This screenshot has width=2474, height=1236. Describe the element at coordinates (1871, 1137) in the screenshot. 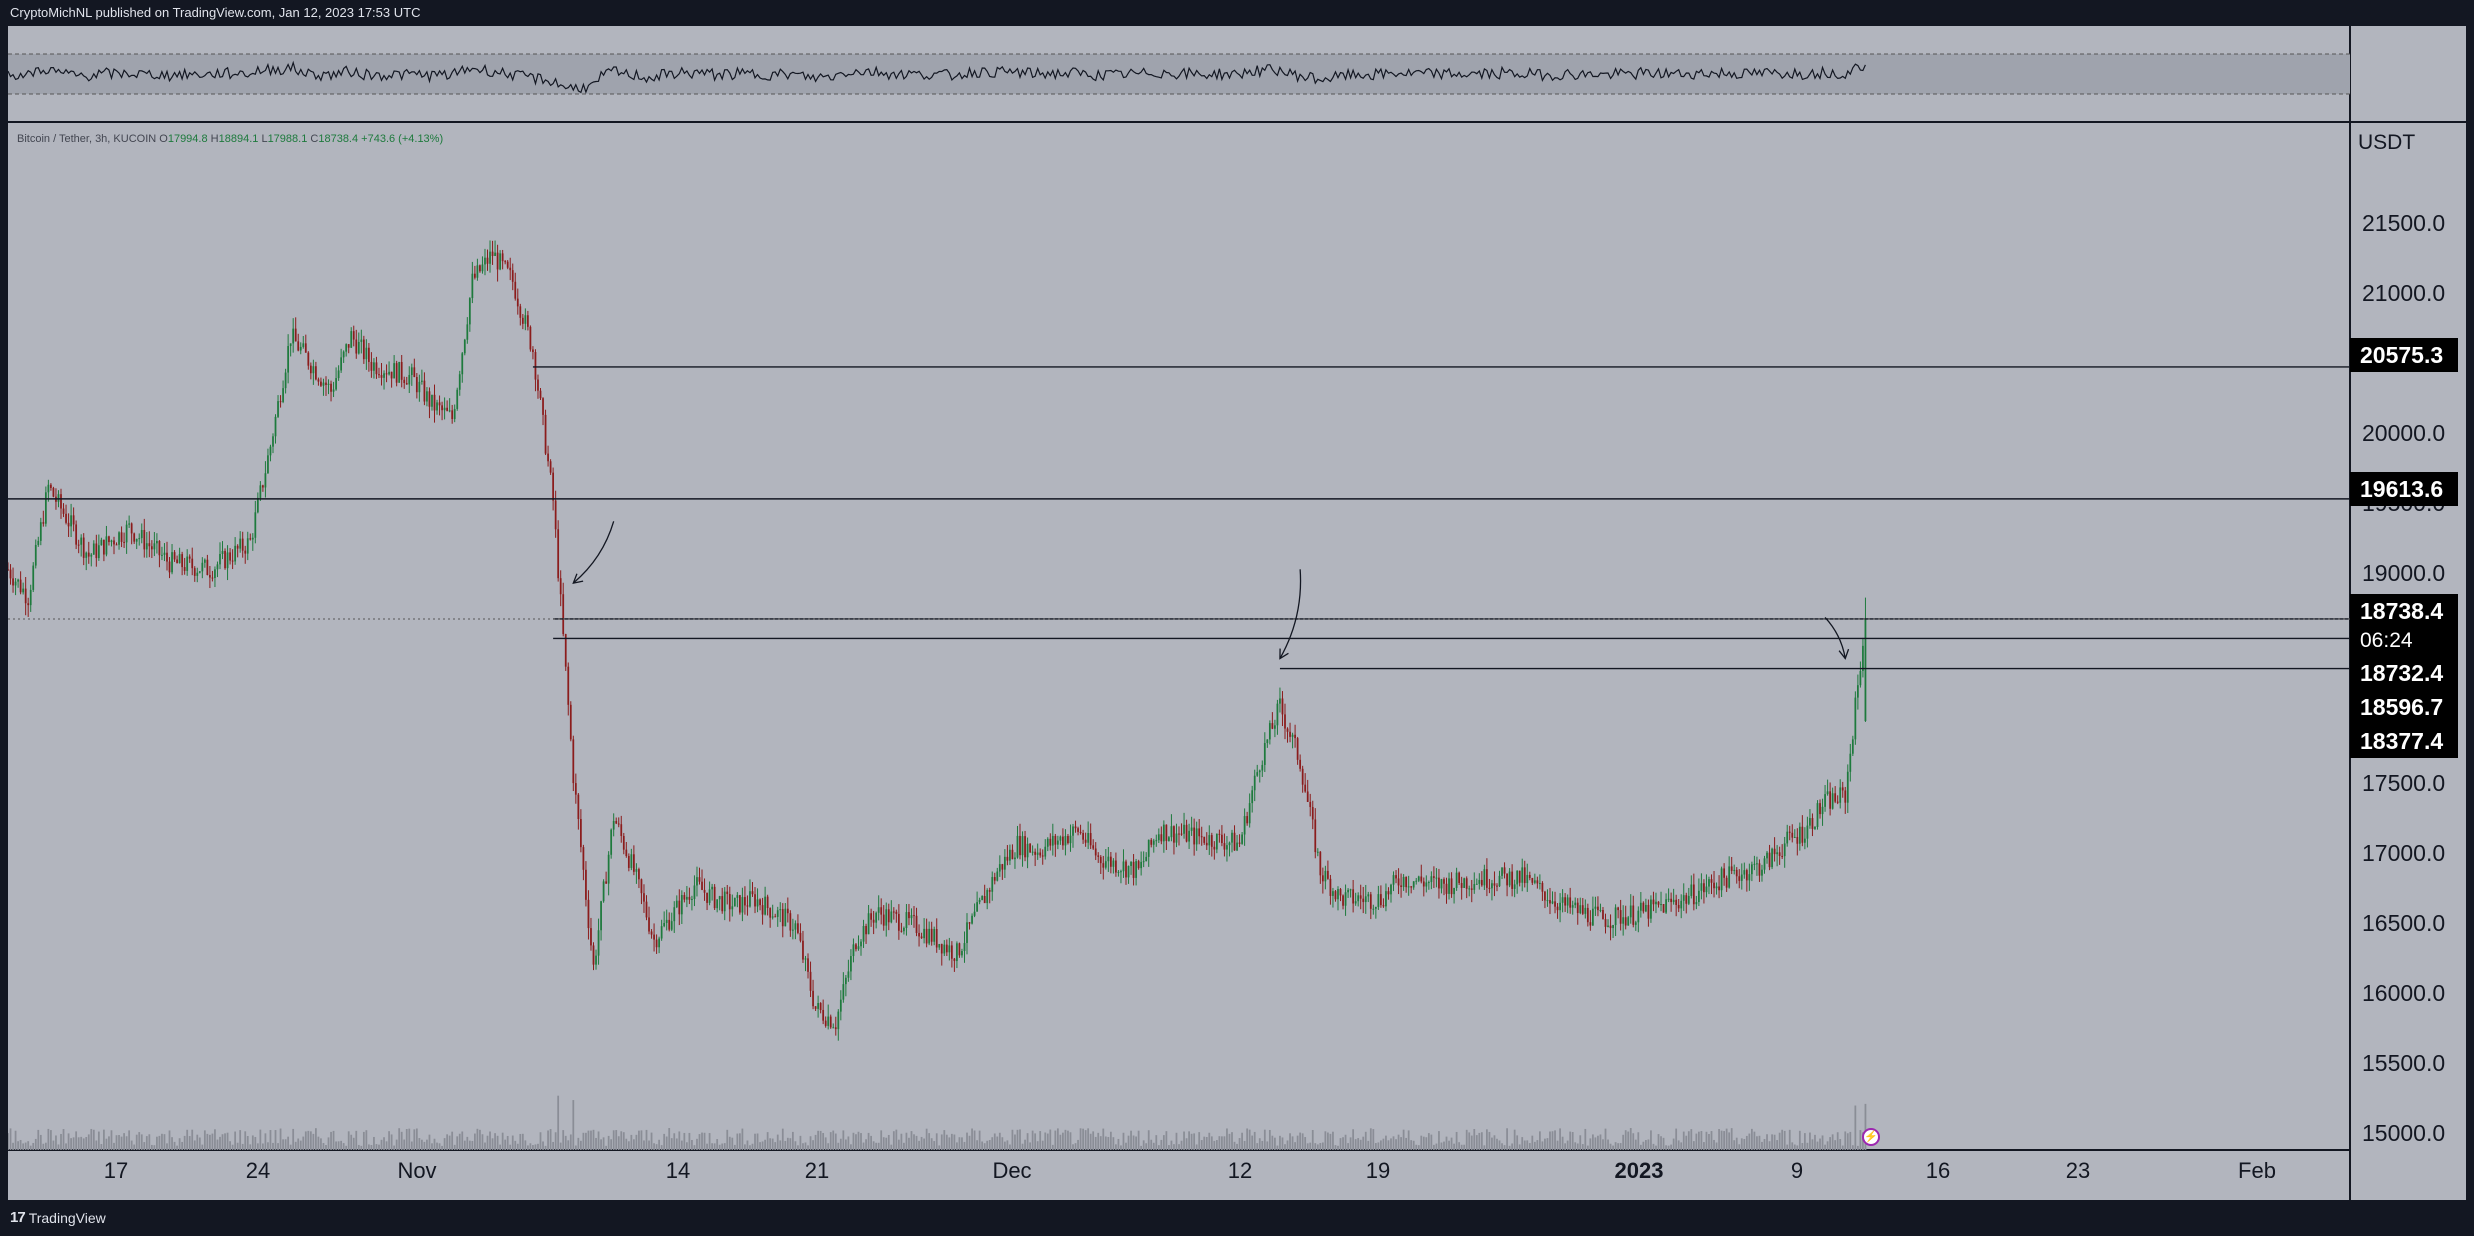

I see `lightning-icon: ⚡` at that location.